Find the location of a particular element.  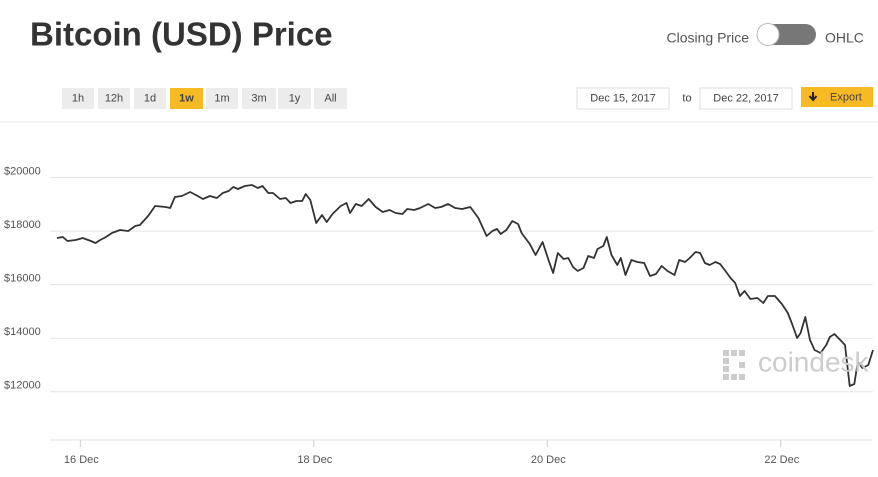

y-tick-label: $14000 is located at coordinates (22, 332).